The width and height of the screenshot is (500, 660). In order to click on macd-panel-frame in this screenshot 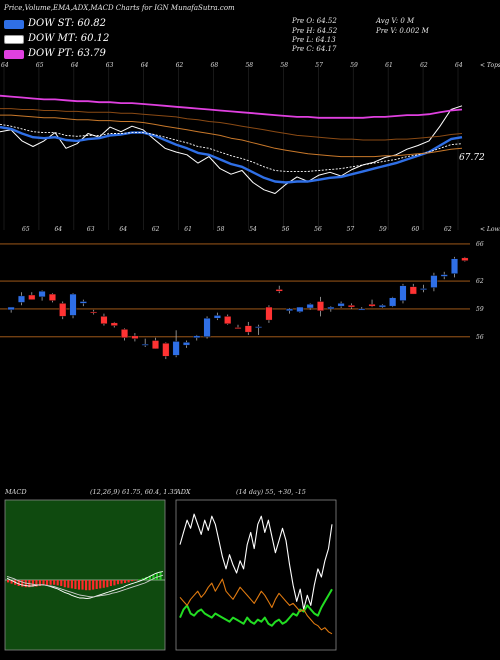, I will do `click(85, 575)`.